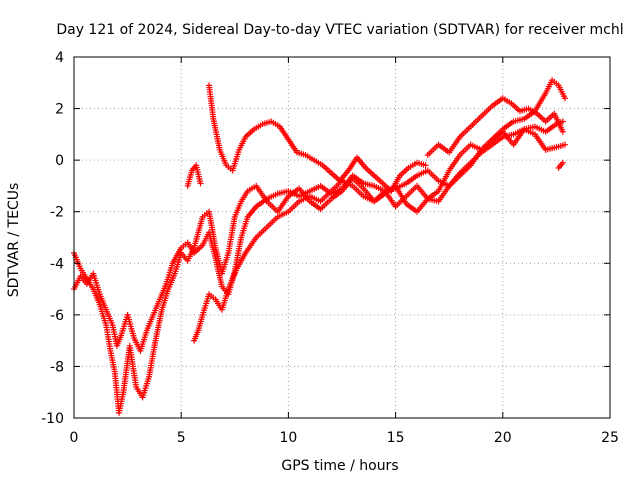 Image resolution: width=640 pixels, height=480 pixels. Describe the element at coordinates (52, 419) in the screenshot. I see `y-tick-label: -10` at that location.